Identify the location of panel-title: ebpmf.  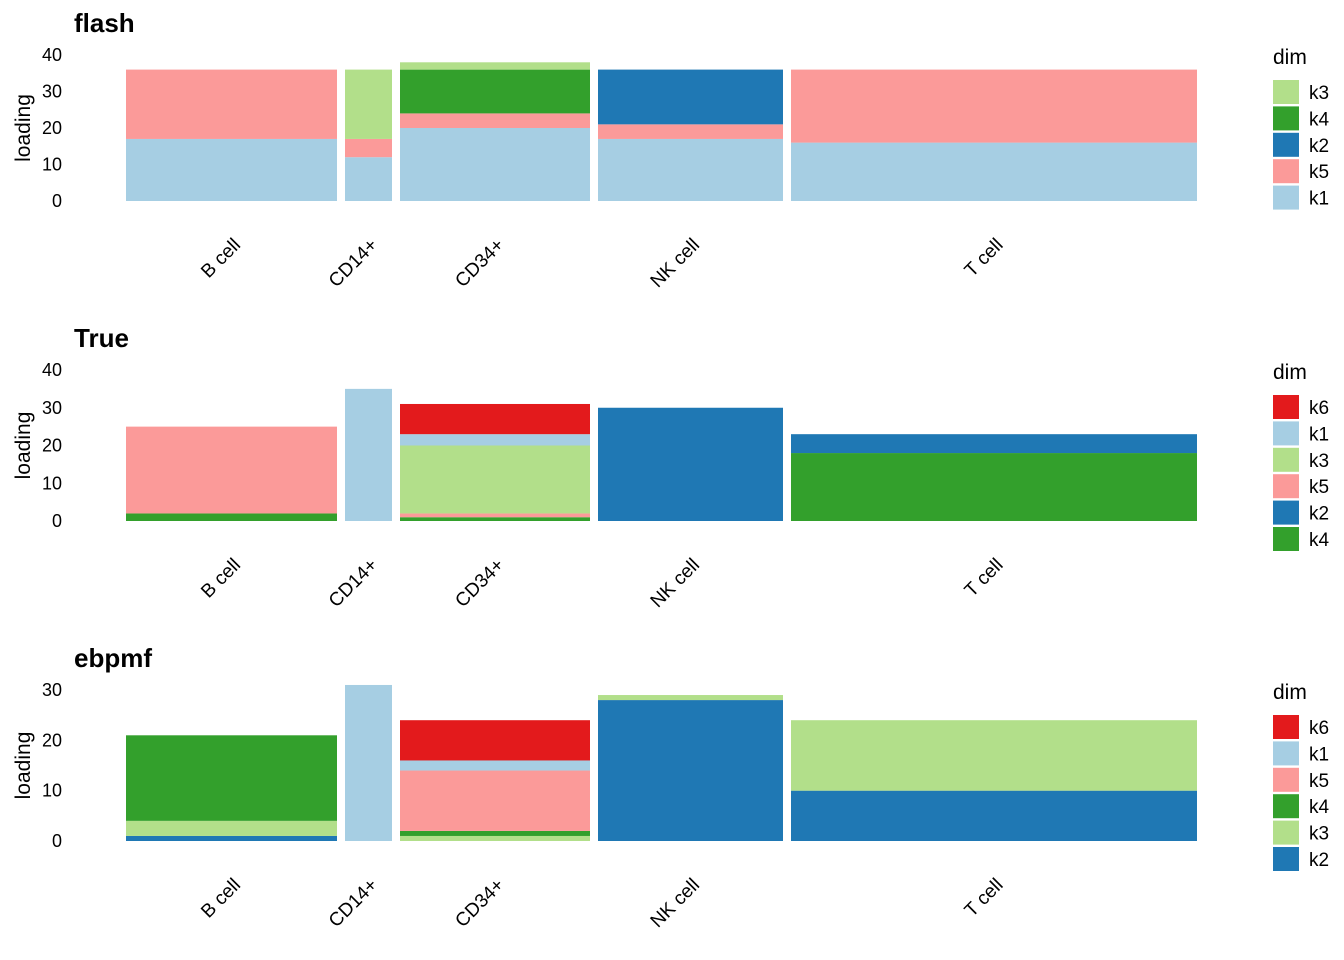
(113, 658).